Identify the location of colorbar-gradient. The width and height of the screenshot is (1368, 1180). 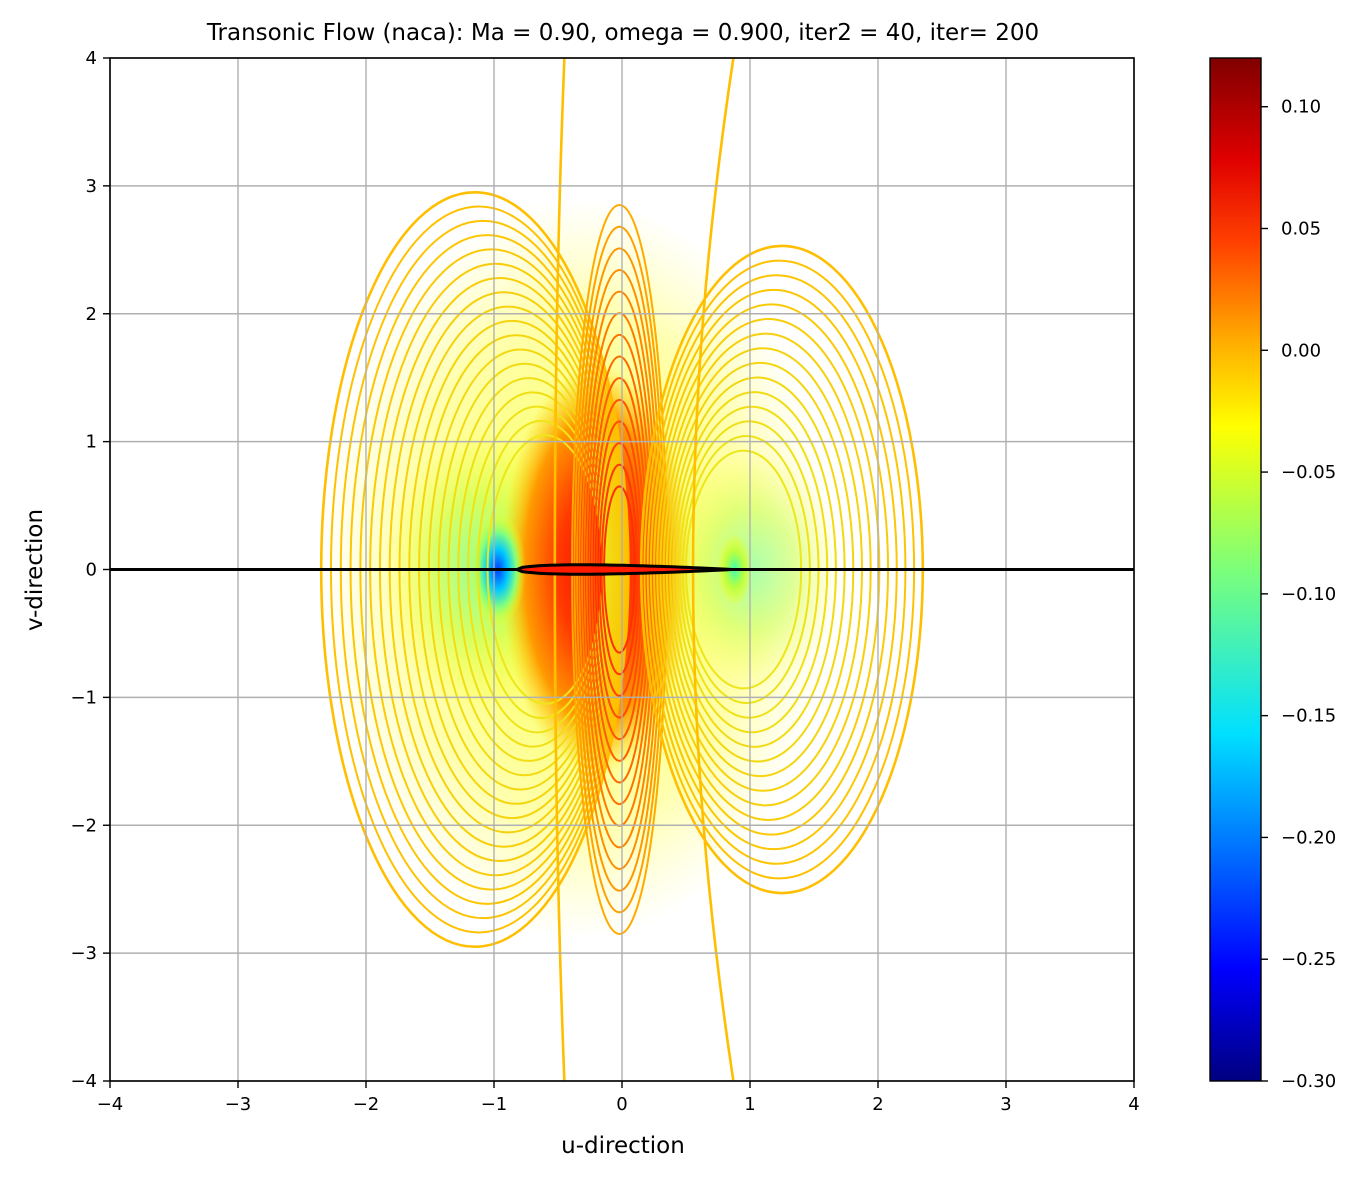
(1235, 569).